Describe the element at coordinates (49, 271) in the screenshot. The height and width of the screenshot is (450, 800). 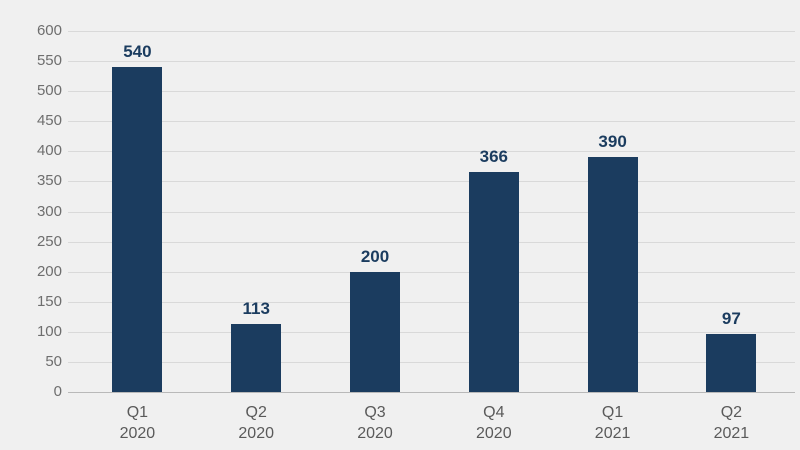
I see `y-tick-label: 200` at that location.